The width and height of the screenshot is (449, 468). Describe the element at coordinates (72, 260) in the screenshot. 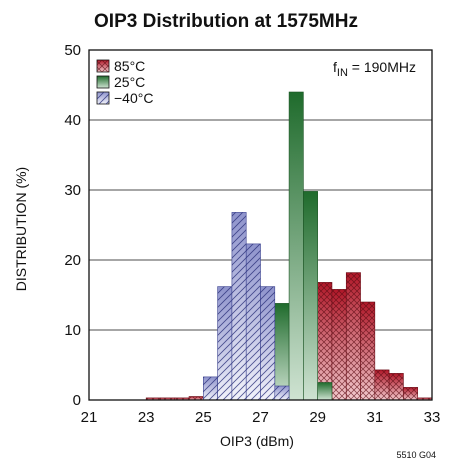

I see `y-tick-label: 20` at that location.